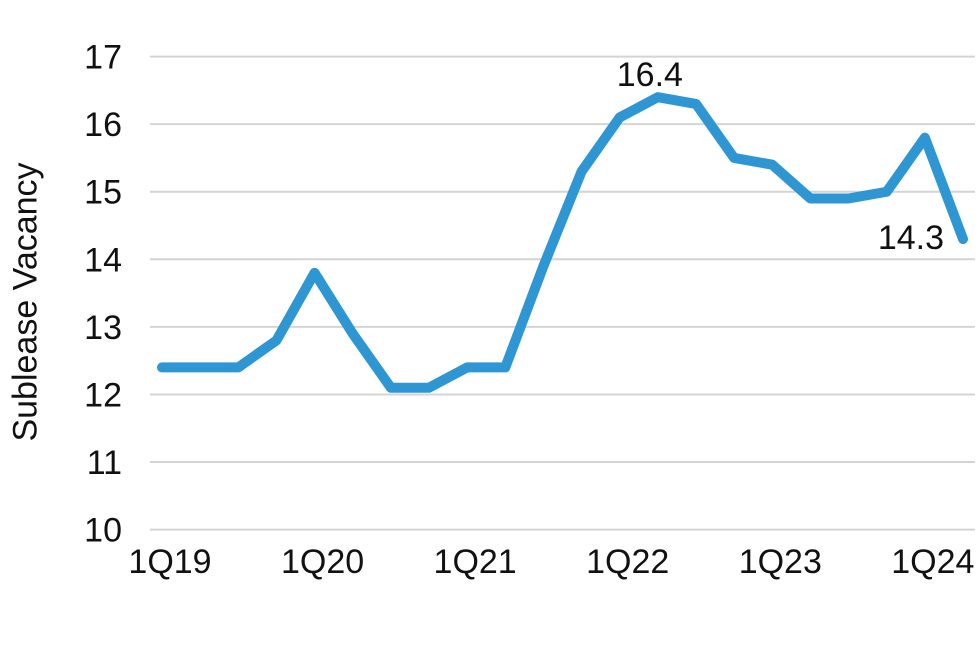 The image size is (979, 668). Describe the element at coordinates (104, 463) in the screenshot. I see `y-tick-label: 11` at that location.